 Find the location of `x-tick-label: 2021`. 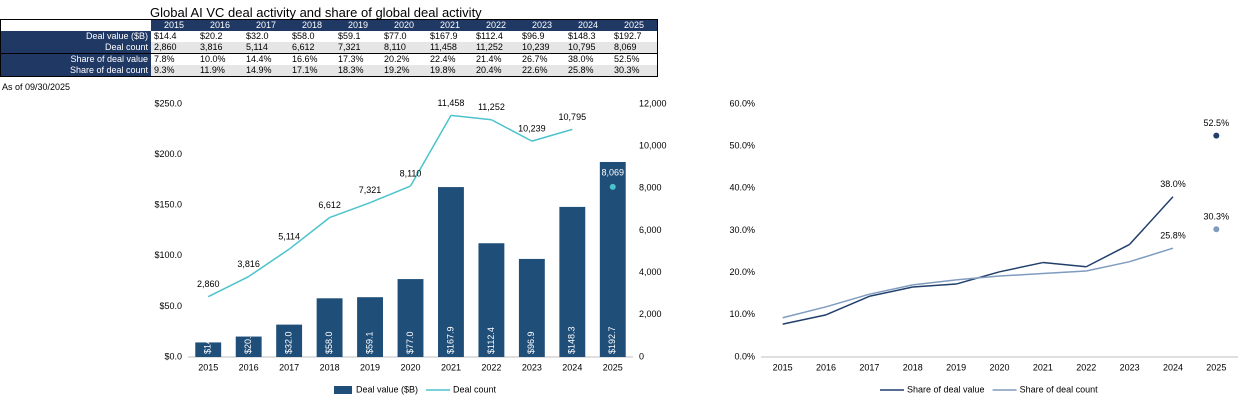

x-tick-label: 2021 is located at coordinates (451, 367).